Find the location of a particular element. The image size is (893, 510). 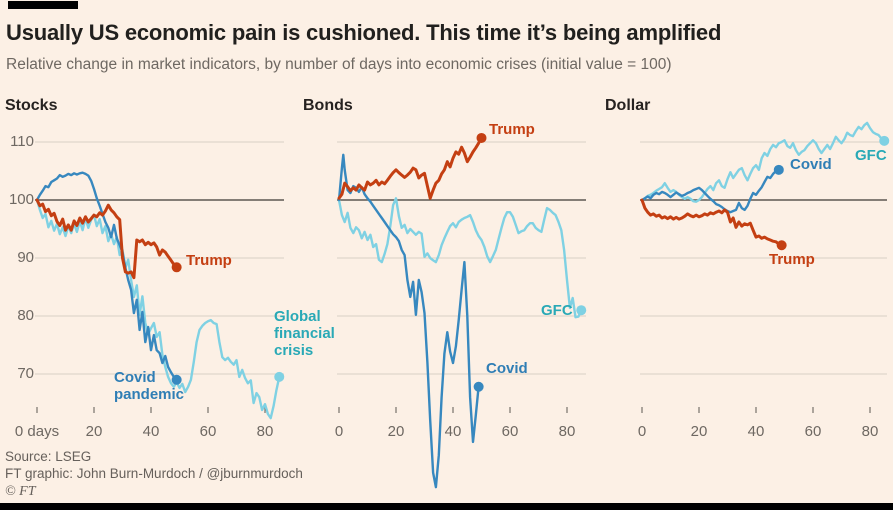

dollar-gfc-endpoint-dot is located at coordinates (884, 140).